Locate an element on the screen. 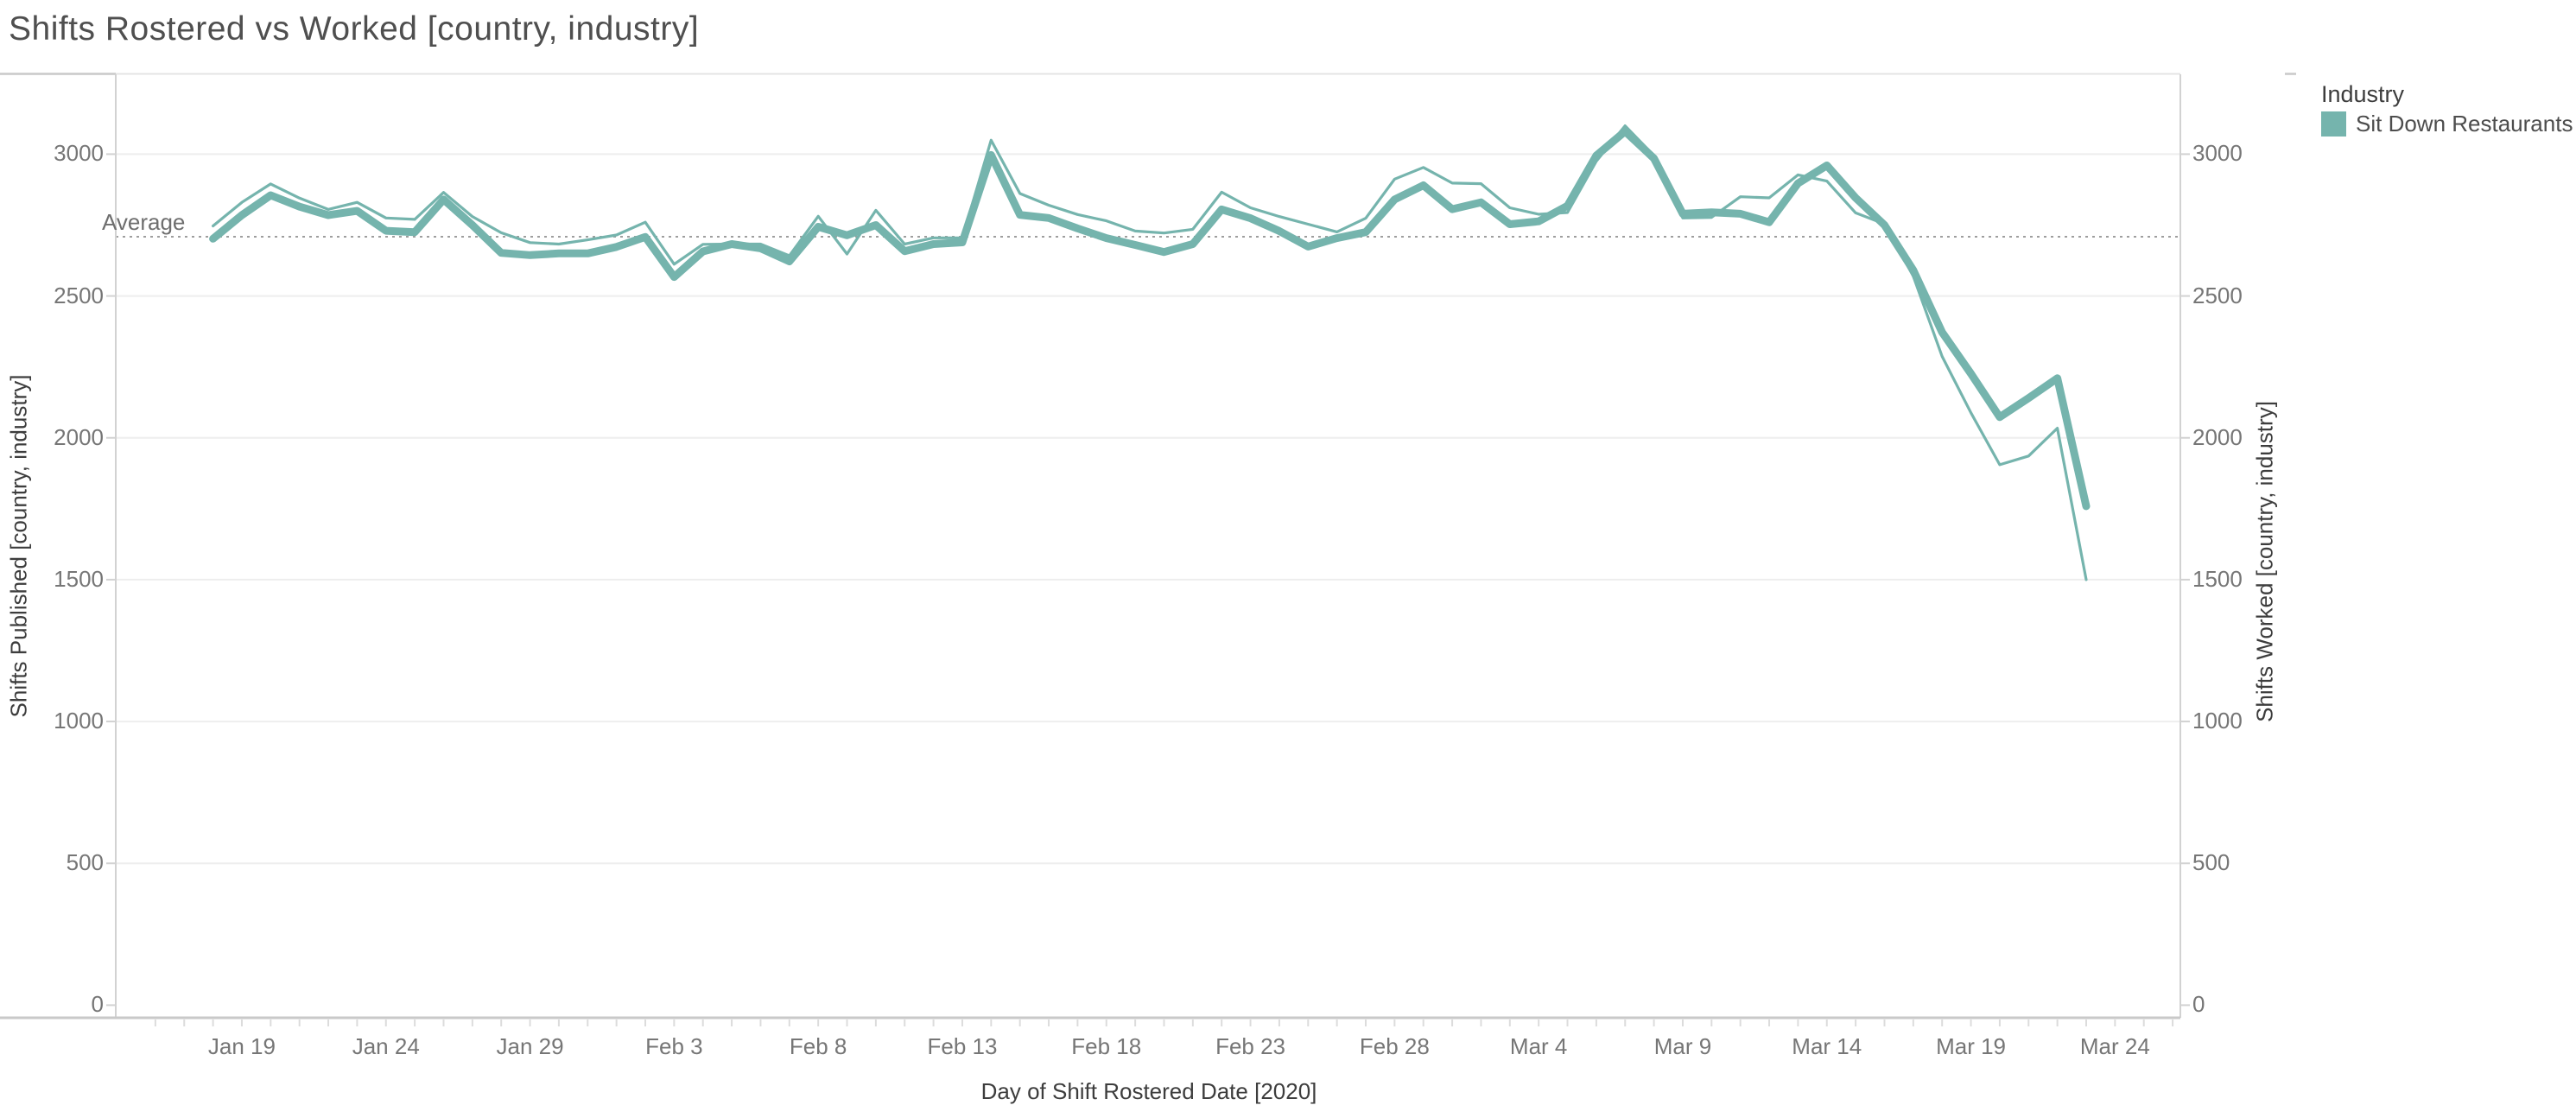 This screenshot has height=1118, width=2576. x-axis-tick-label: Jan 29 is located at coordinates (530, 1046).